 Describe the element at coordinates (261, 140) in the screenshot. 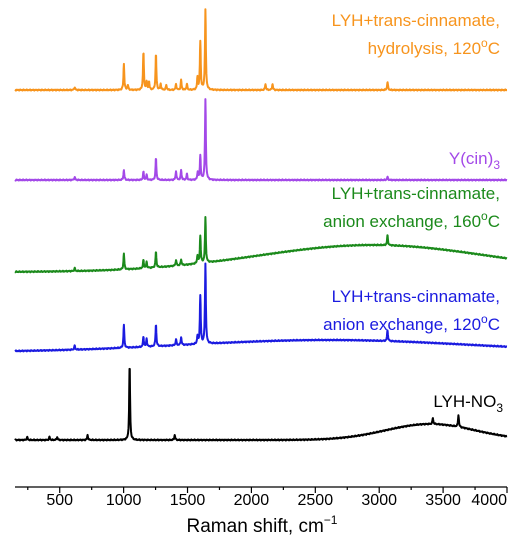

I see `spectrum-line-s2` at that location.